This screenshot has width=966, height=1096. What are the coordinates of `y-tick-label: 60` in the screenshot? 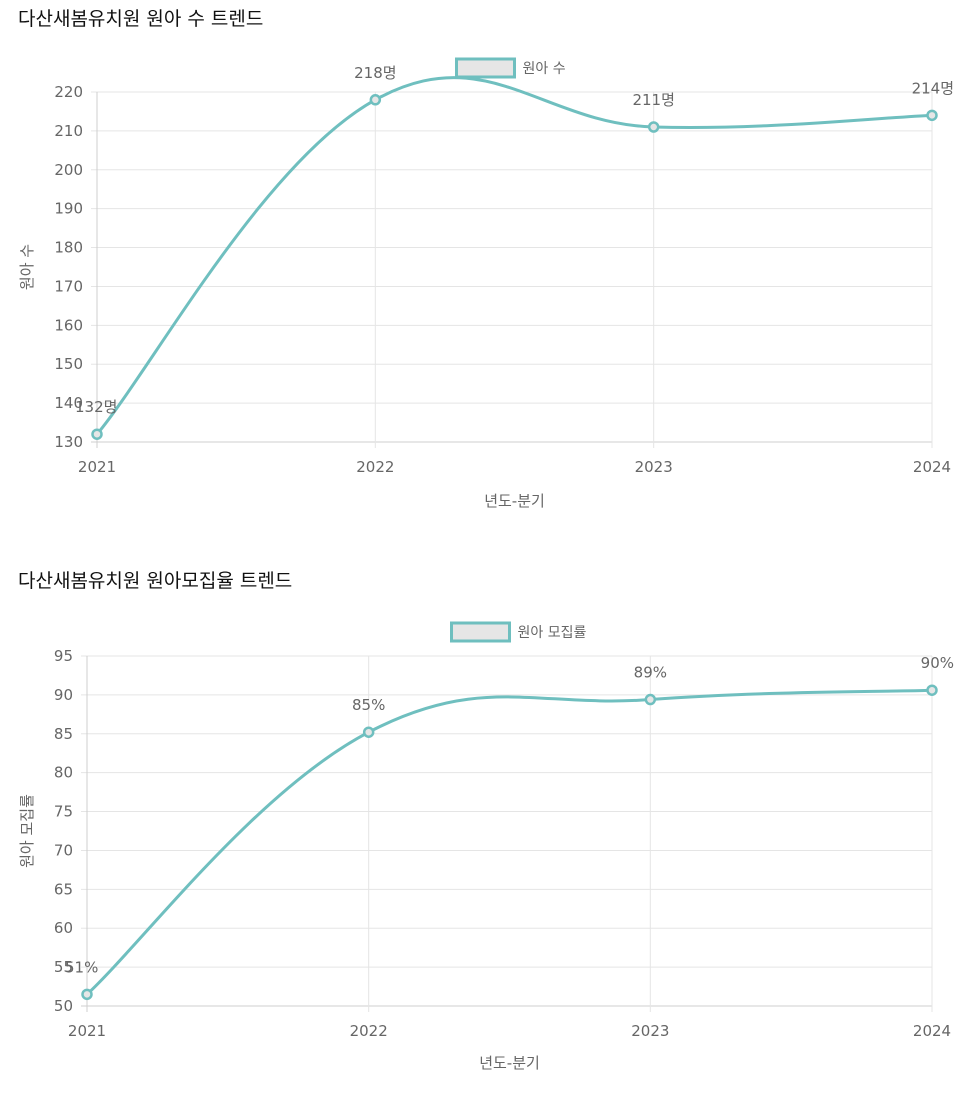 It's located at (63, 928).